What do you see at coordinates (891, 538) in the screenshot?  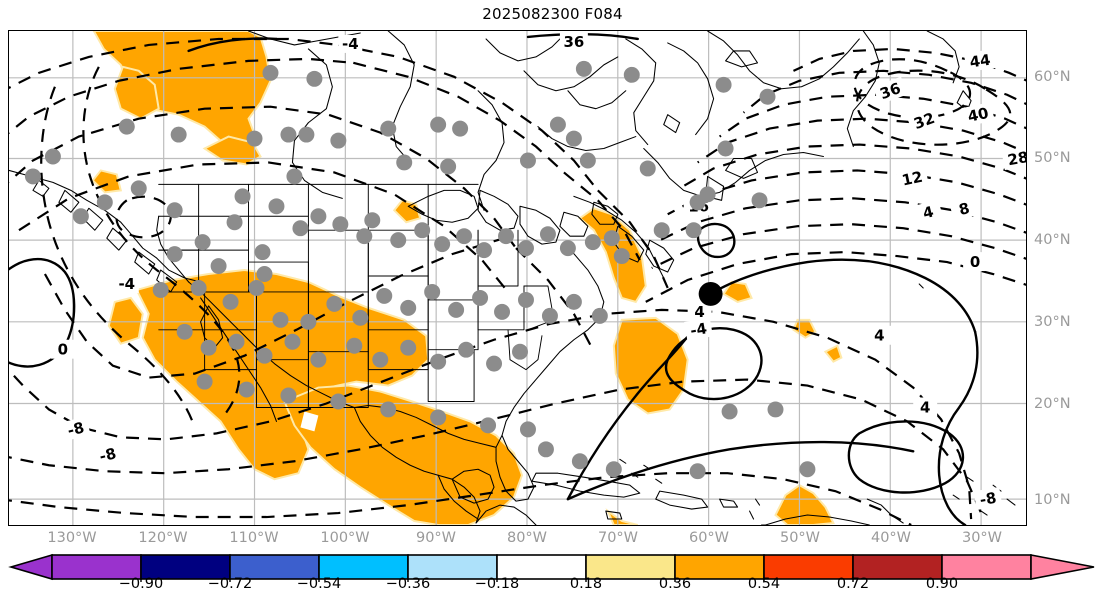 I see `lon-tick-40w: 40°W` at bounding box center [891, 538].